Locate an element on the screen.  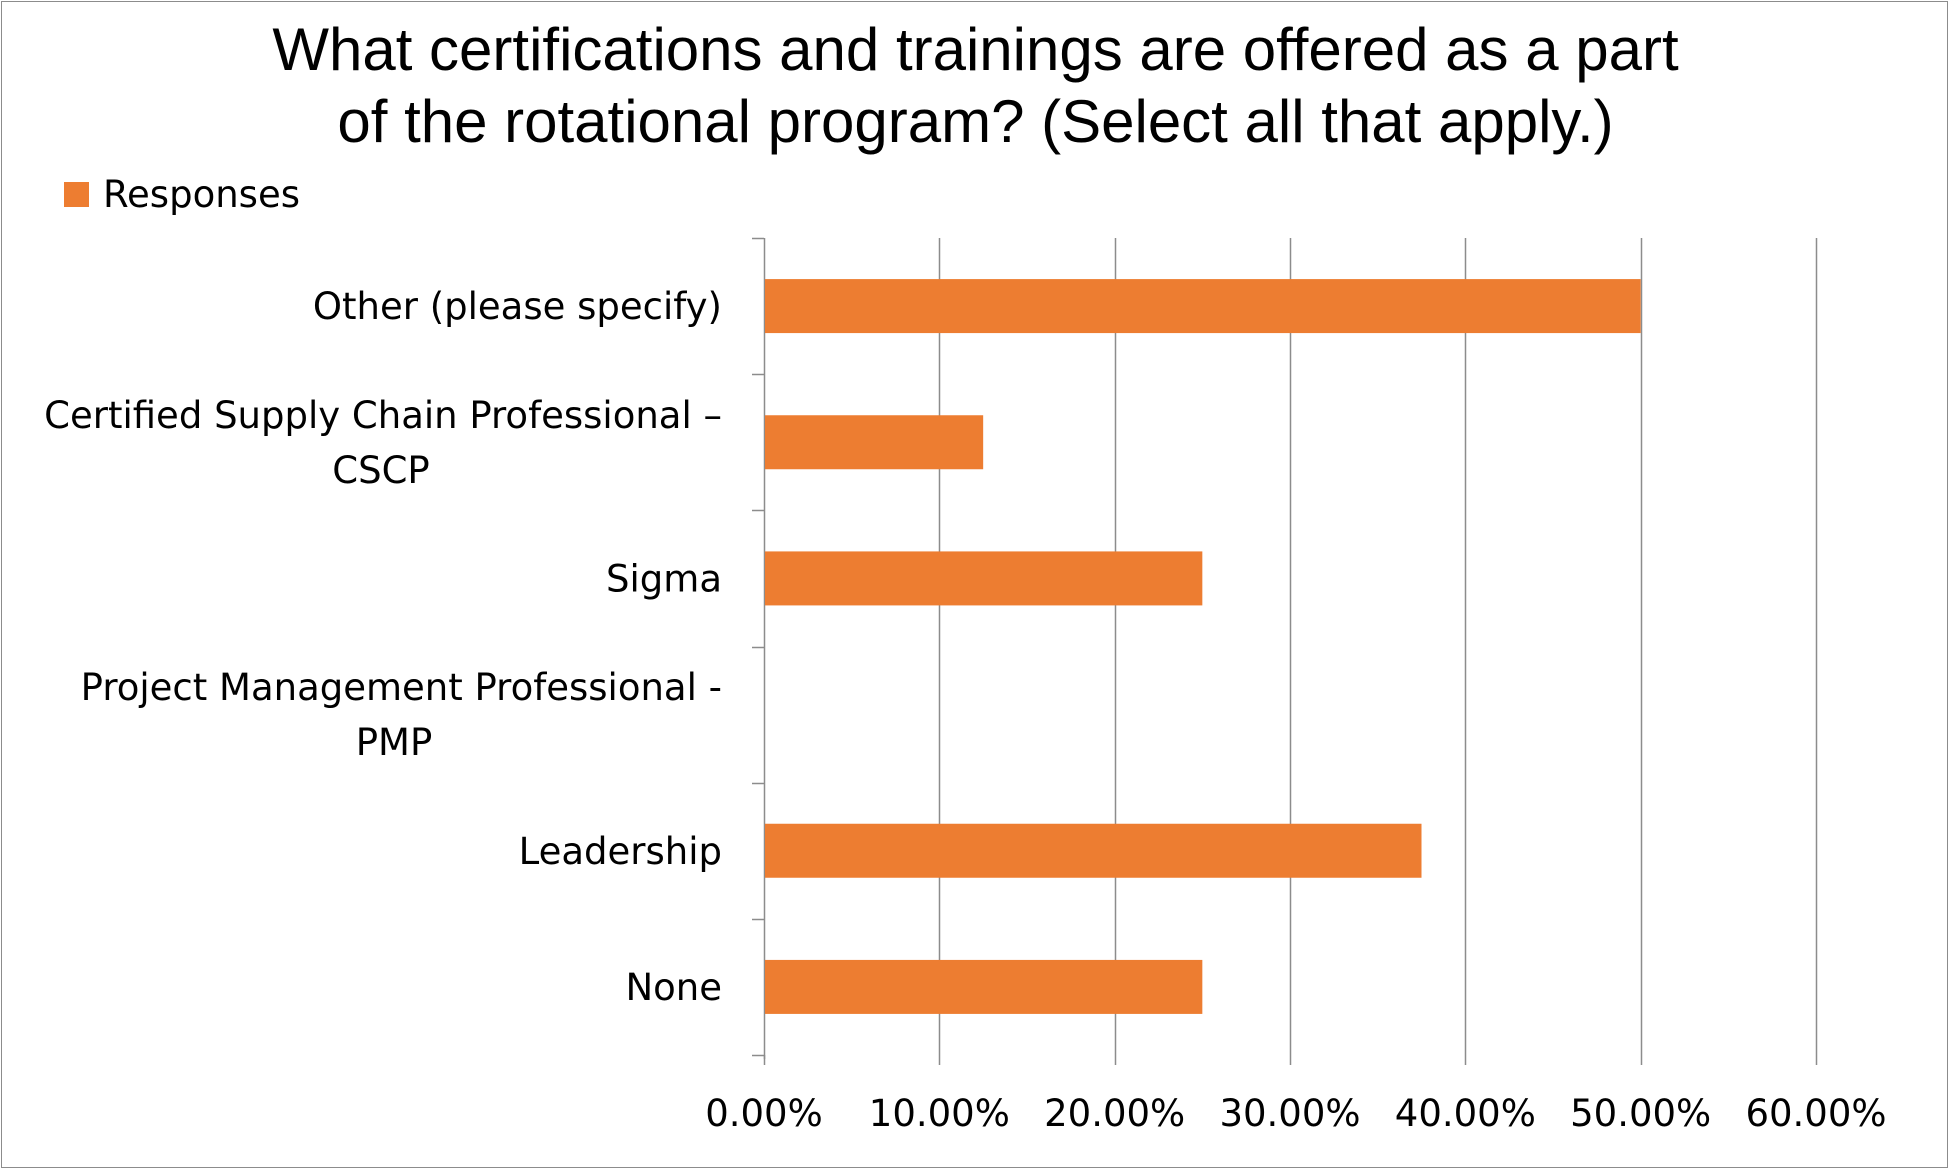
x-tick-label: 30.00% is located at coordinates (1289, 1113).